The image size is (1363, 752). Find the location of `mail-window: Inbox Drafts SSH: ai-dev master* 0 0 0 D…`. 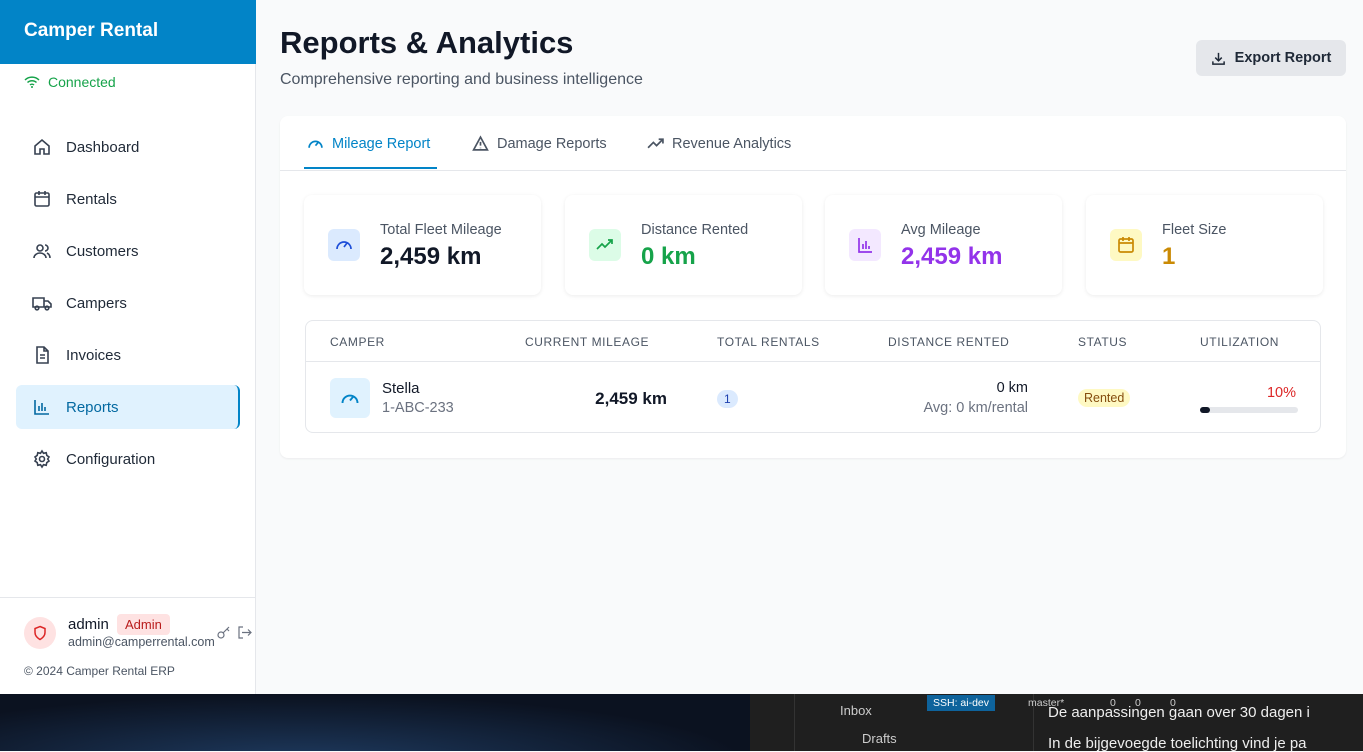

mail-window: Inbox Drafts SSH: ai-dev master* 0 0 0 D… is located at coordinates (1056, 723).